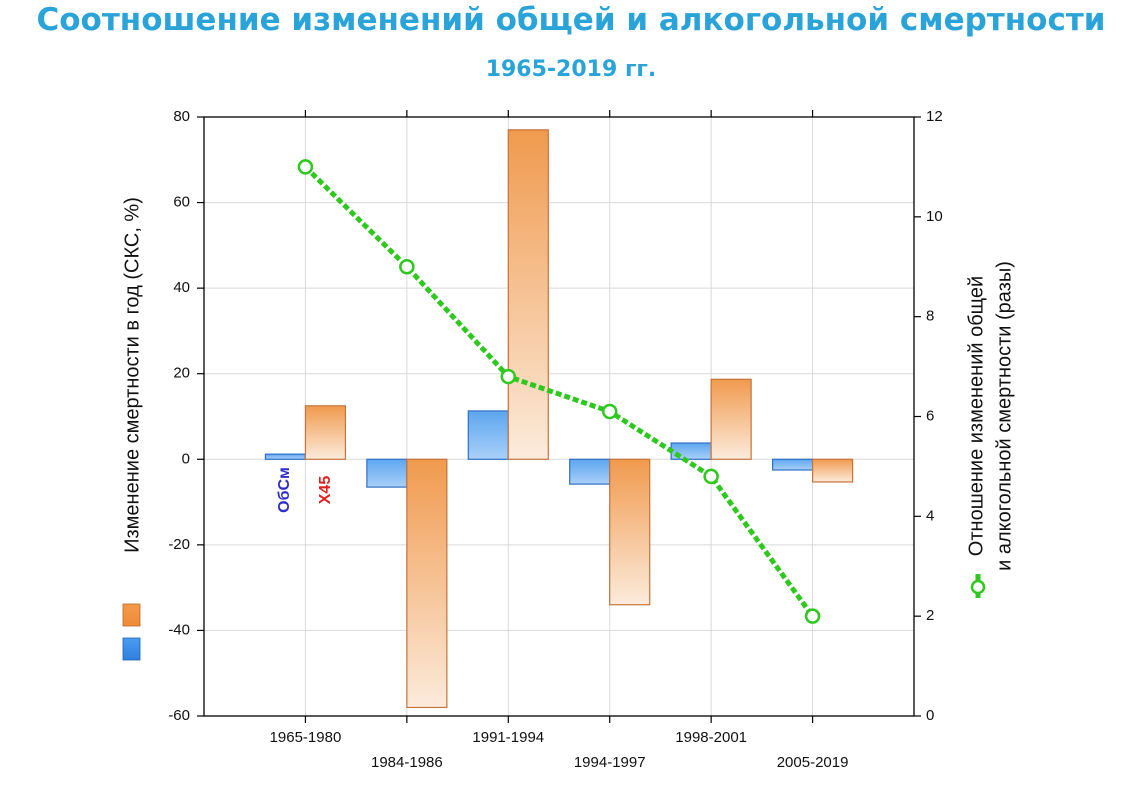 This screenshot has width=1142, height=787. What do you see at coordinates (179, 629) in the screenshot?
I see `y-tick-label-left: -40` at bounding box center [179, 629].